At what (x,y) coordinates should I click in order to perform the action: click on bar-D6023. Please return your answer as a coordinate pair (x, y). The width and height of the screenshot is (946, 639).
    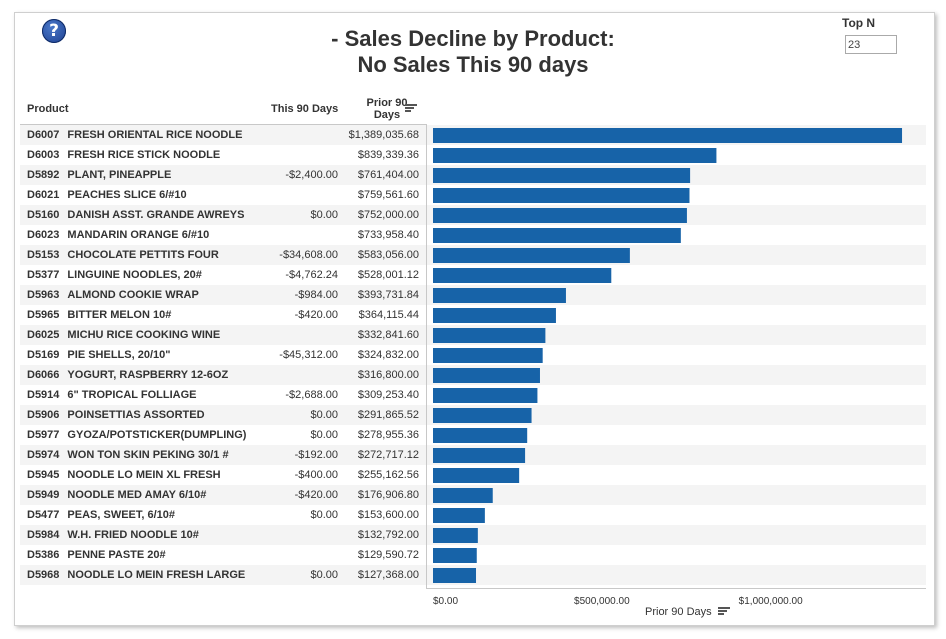
    Looking at the image, I should click on (557, 235).